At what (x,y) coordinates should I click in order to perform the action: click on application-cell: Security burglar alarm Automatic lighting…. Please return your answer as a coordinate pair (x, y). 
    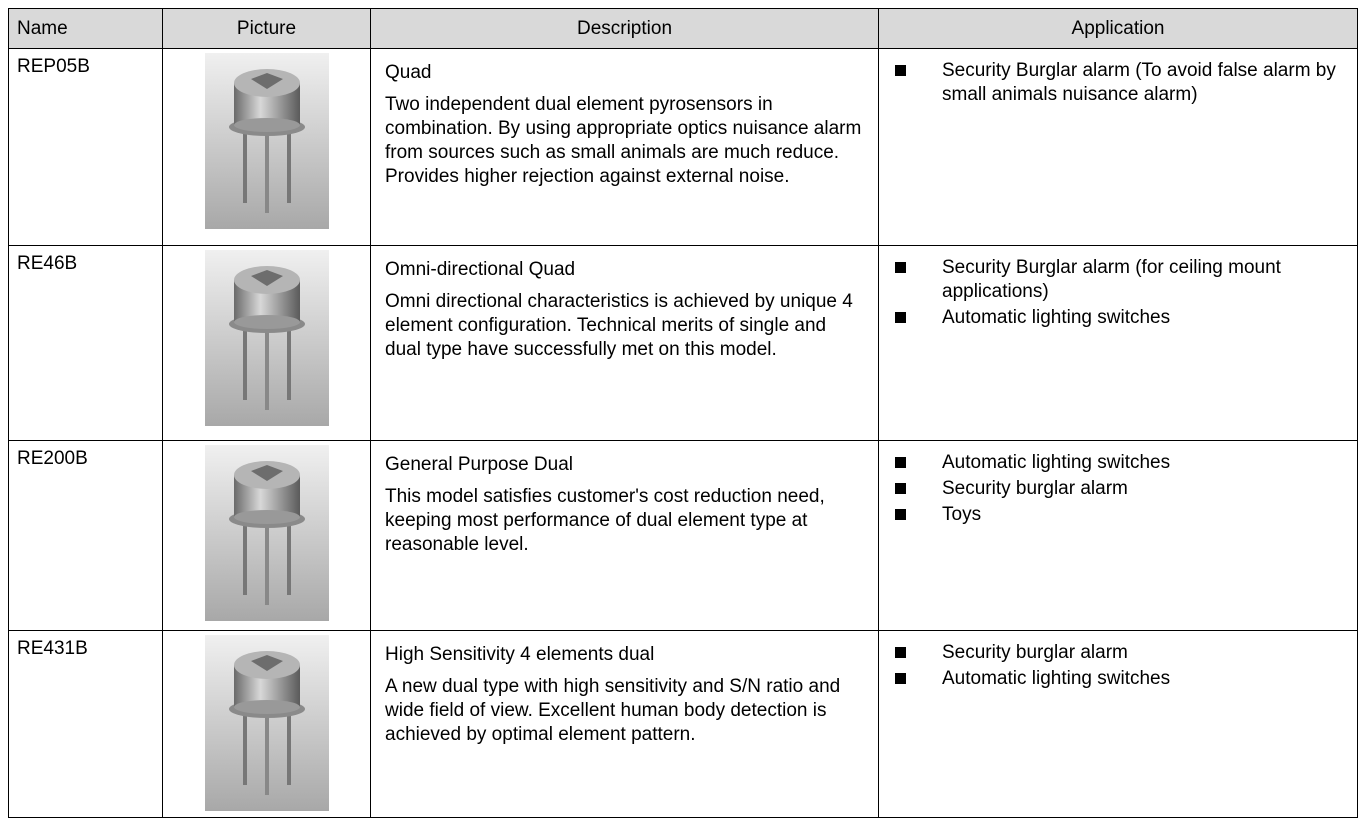
    Looking at the image, I should click on (1118, 724).